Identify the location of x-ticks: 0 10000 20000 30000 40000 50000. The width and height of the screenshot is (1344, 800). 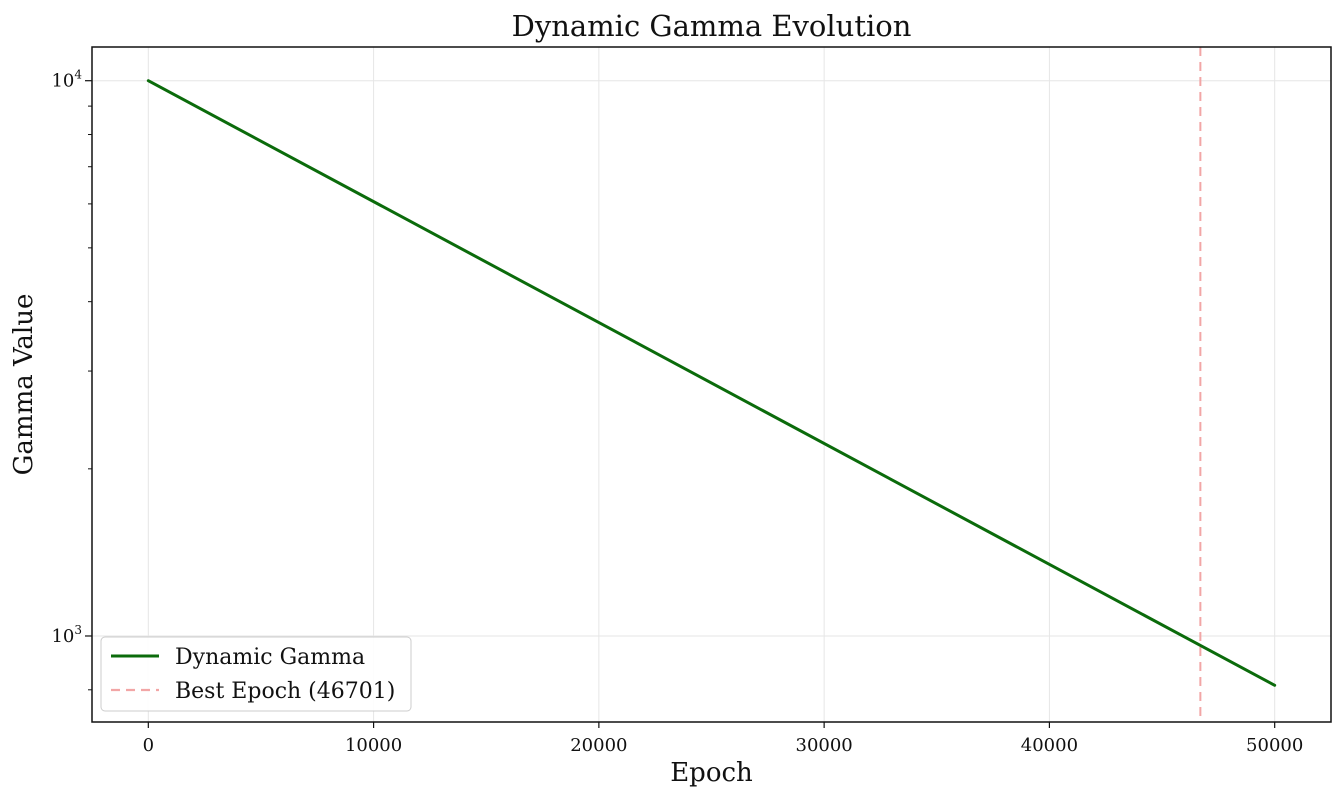
(723, 739).